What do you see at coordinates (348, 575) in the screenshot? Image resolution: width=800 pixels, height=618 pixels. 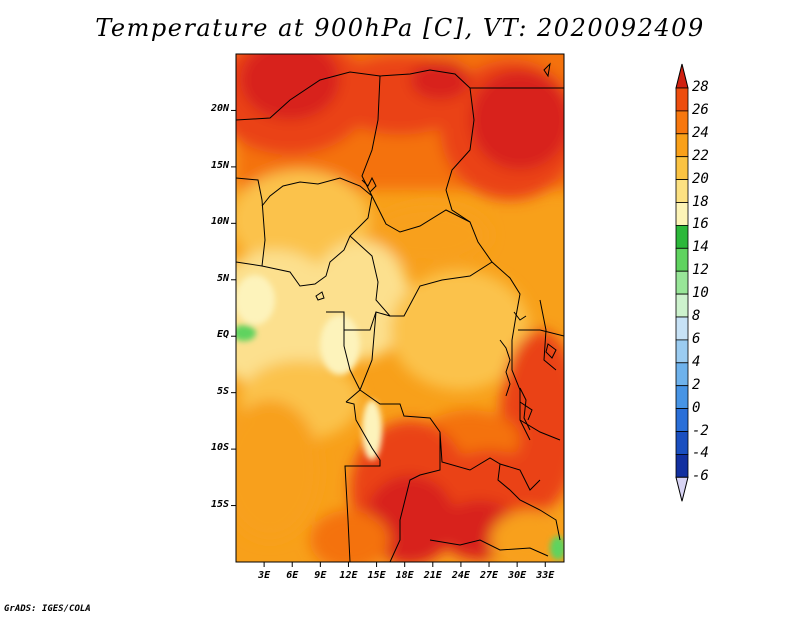 I see `lon-tick-label: 12E` at bounding box center [348, 575].